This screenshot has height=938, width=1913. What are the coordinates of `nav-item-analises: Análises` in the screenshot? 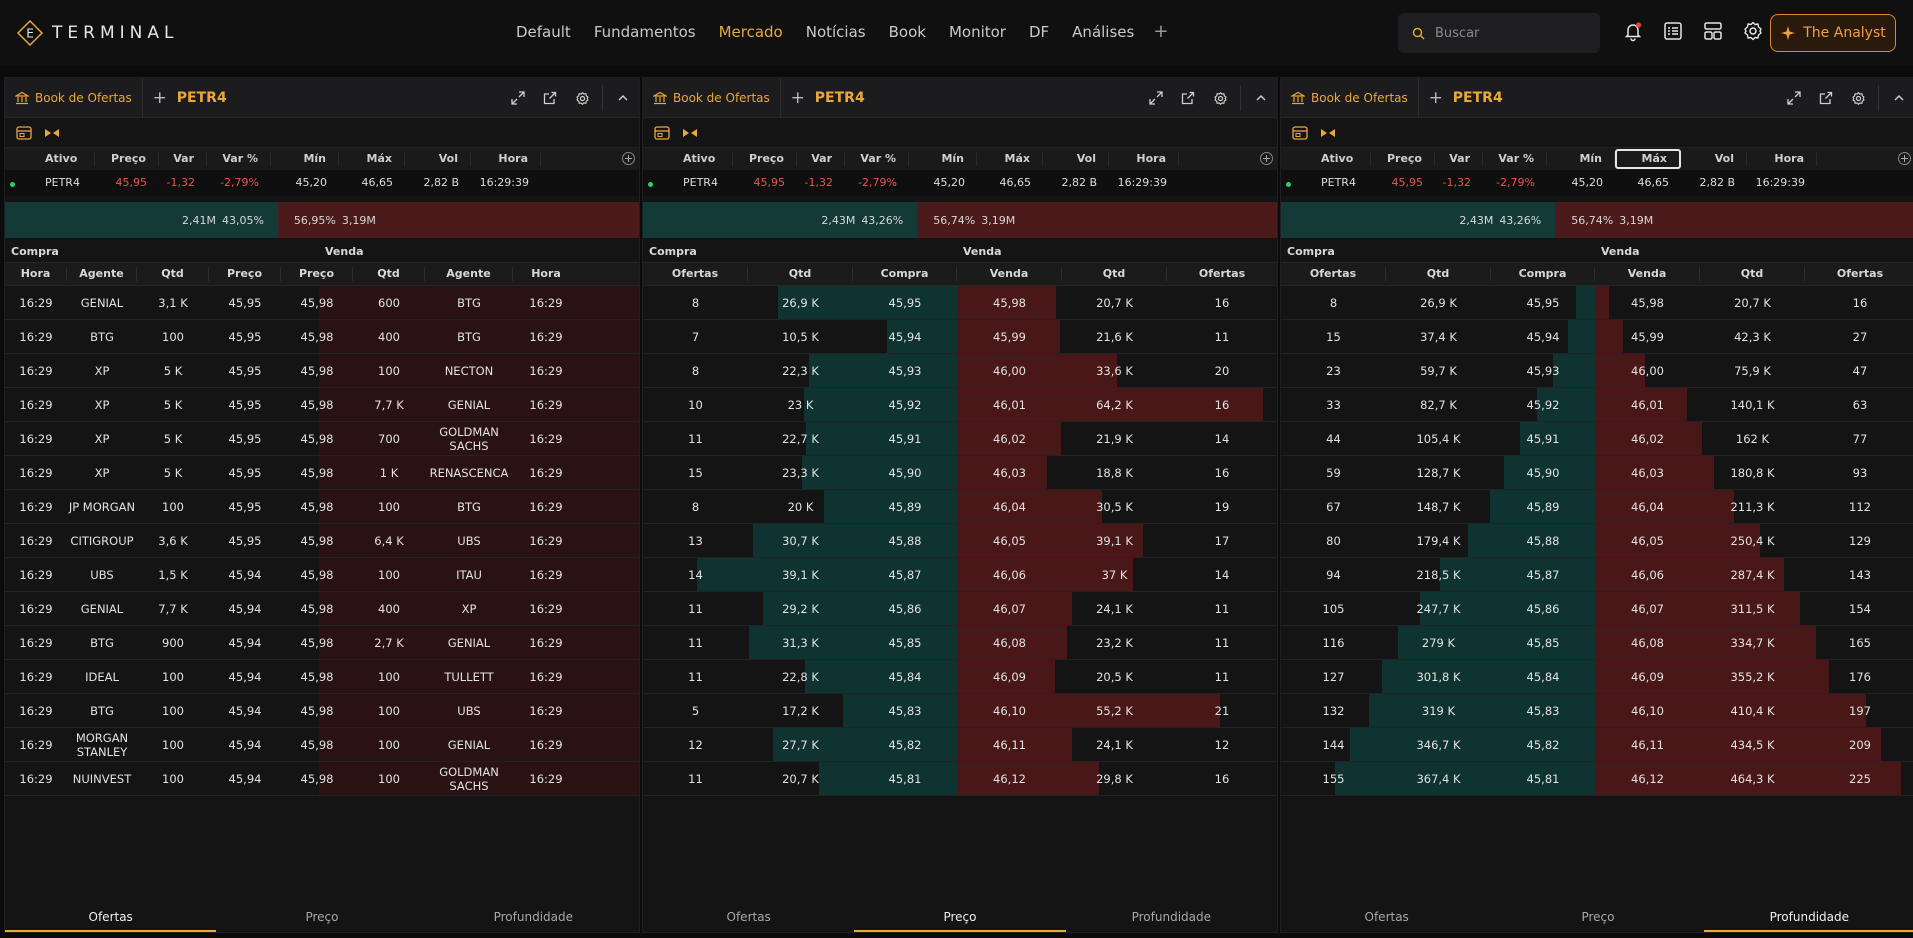 It's located at (1103, 32).